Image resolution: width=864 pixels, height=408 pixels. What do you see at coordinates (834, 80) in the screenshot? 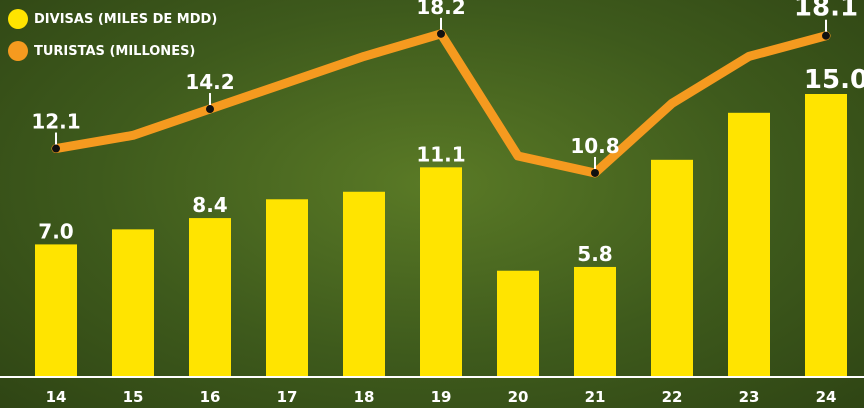
I see `bar-label-24: 15.0` at bounding box center [834, 80].